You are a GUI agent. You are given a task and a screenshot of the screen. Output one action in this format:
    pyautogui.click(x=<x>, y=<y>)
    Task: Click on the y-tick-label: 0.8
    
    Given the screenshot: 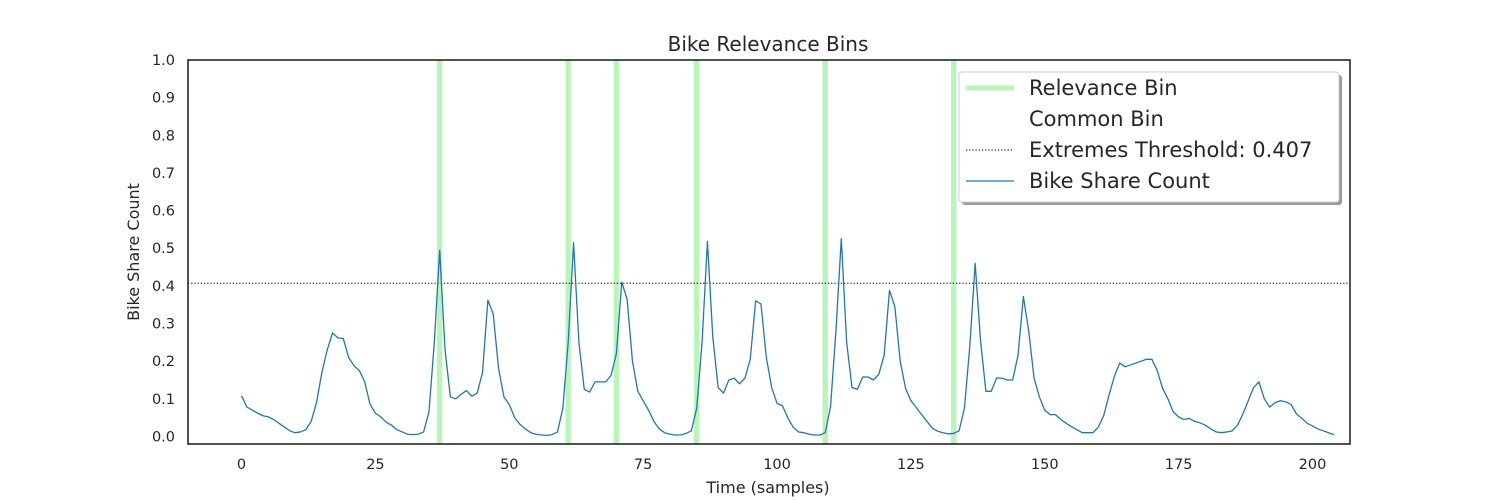 What is the action you would take?
    pyautogui.click(x=163, y=136)
    